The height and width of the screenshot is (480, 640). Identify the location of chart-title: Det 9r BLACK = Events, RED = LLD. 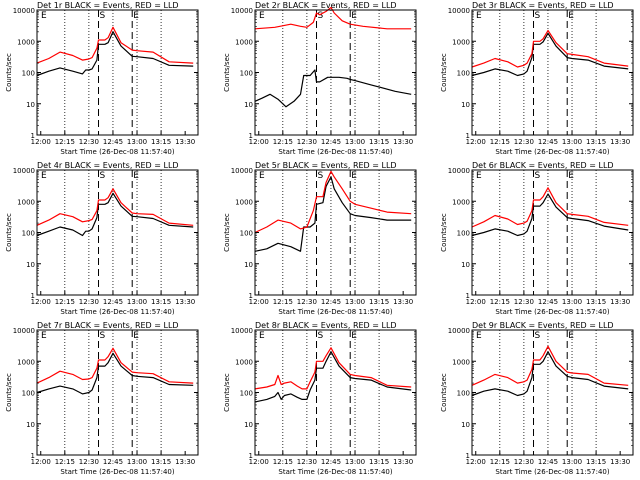
(543, 325).